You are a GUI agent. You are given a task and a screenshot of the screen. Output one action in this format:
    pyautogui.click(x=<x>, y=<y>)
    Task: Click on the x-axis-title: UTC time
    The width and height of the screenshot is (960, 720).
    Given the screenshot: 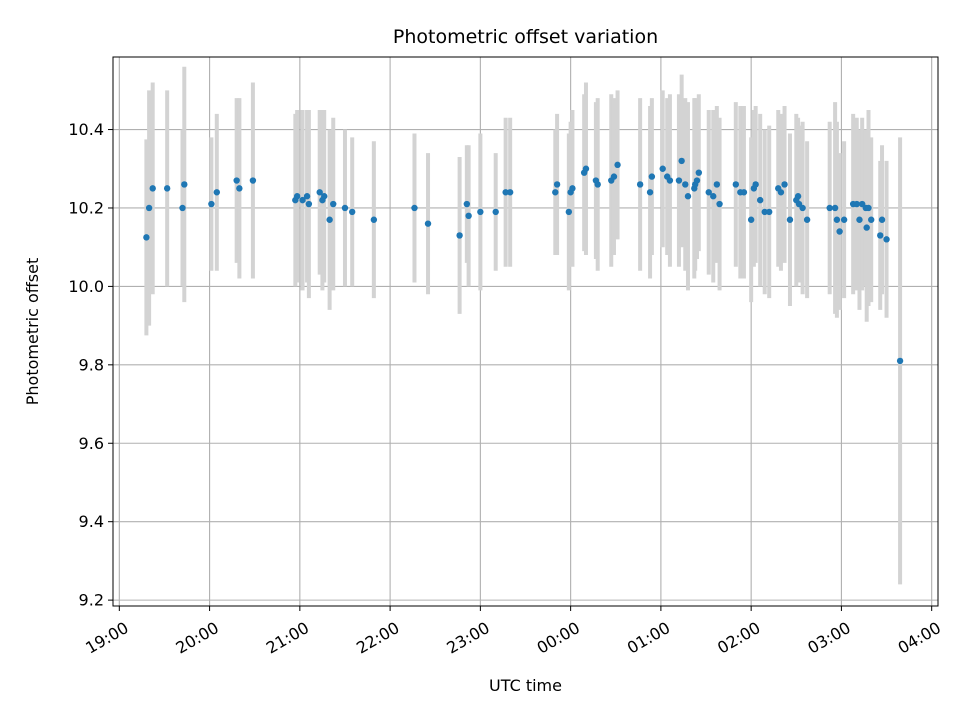 What is the action you would take?
    pyautogui.click(x=525, y=685)
    